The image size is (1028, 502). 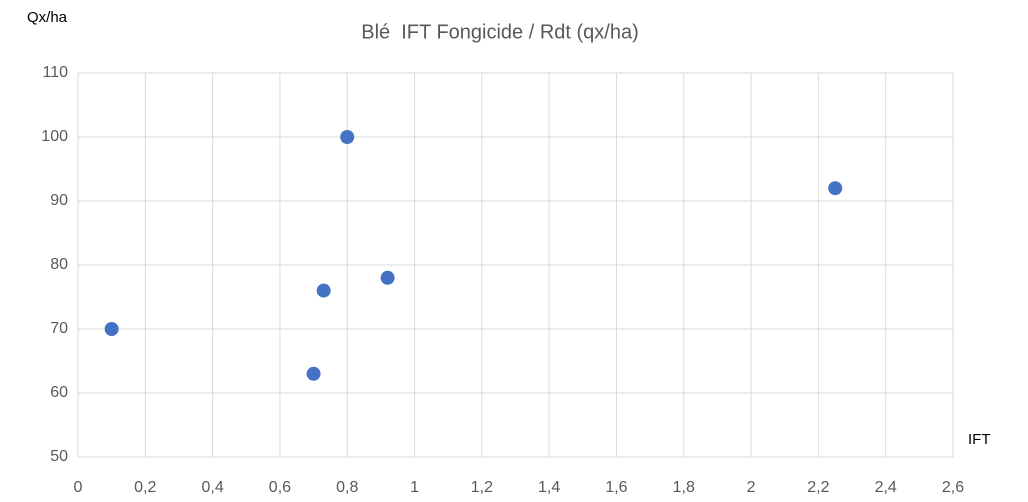 I want to click on x-tick-label: 2,6, so click(x=953, y=487).